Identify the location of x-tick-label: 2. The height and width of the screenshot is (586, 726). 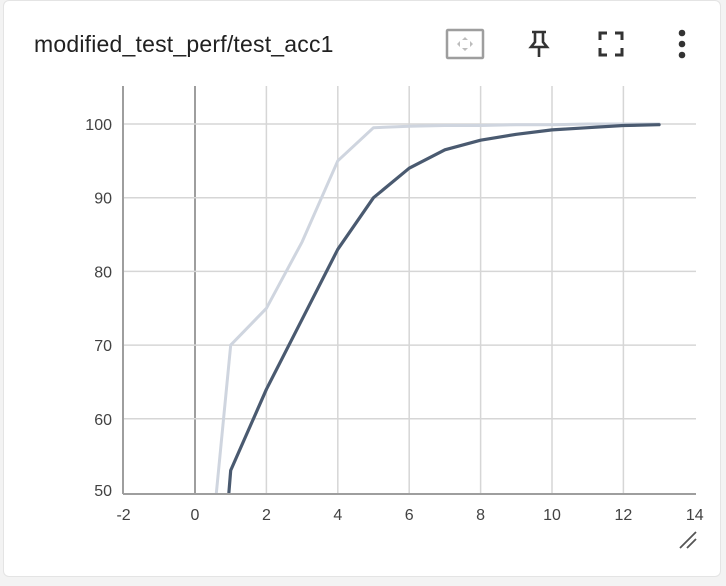
(266, 515).